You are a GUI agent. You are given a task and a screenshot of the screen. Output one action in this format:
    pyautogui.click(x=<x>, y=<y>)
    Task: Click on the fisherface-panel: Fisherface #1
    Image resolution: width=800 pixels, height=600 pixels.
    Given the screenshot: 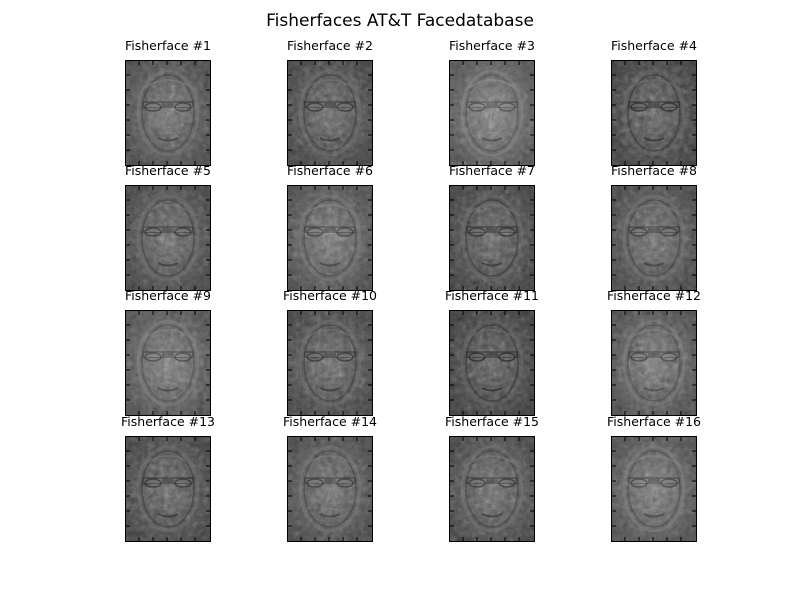 What is the action you would take?
    pyautogui.click(x=168, y=102)
    